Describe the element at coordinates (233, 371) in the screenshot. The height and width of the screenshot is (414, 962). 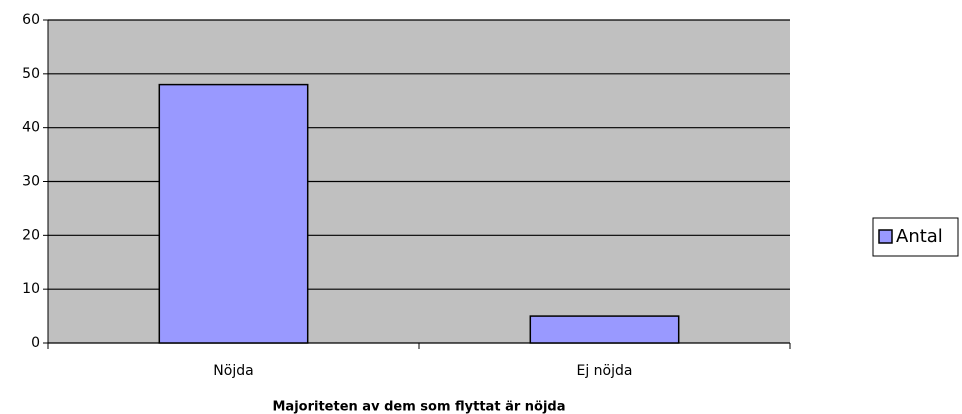
I see `x-tick-label: Nöjda` at that location.